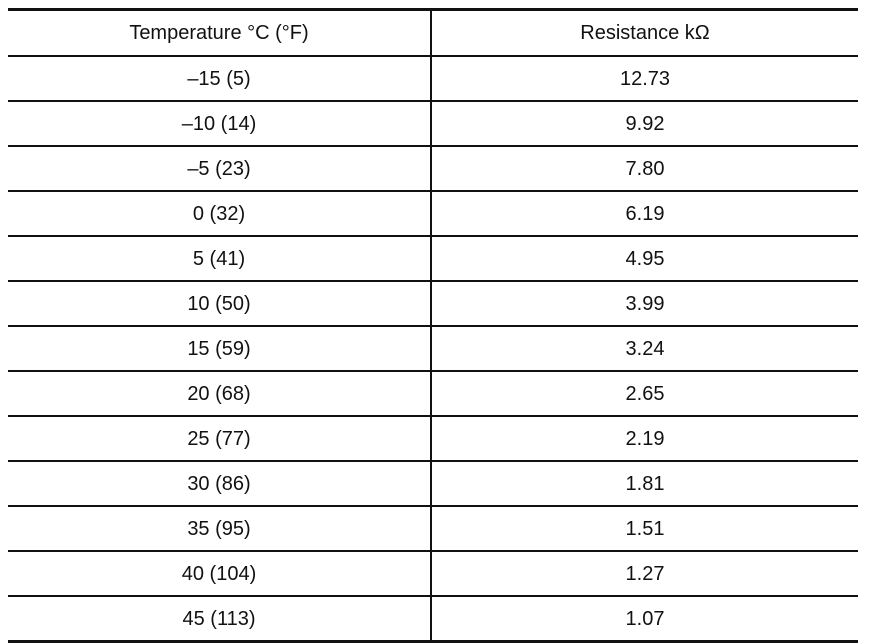 This screenshot has height=643, width=880. I want to click on temperature-cell: 15 (59), so click(220, 349).